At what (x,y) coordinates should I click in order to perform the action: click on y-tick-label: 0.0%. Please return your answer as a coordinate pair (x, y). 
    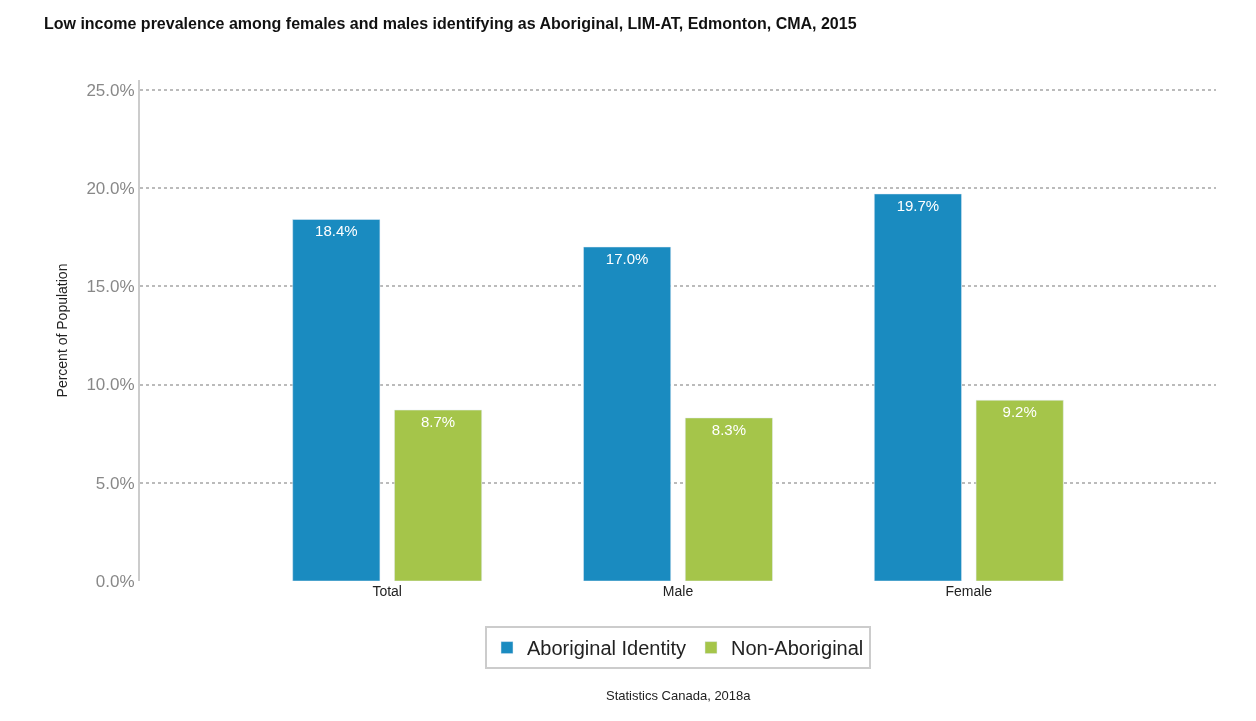
    Looking at the image, I should click on (115, 581).